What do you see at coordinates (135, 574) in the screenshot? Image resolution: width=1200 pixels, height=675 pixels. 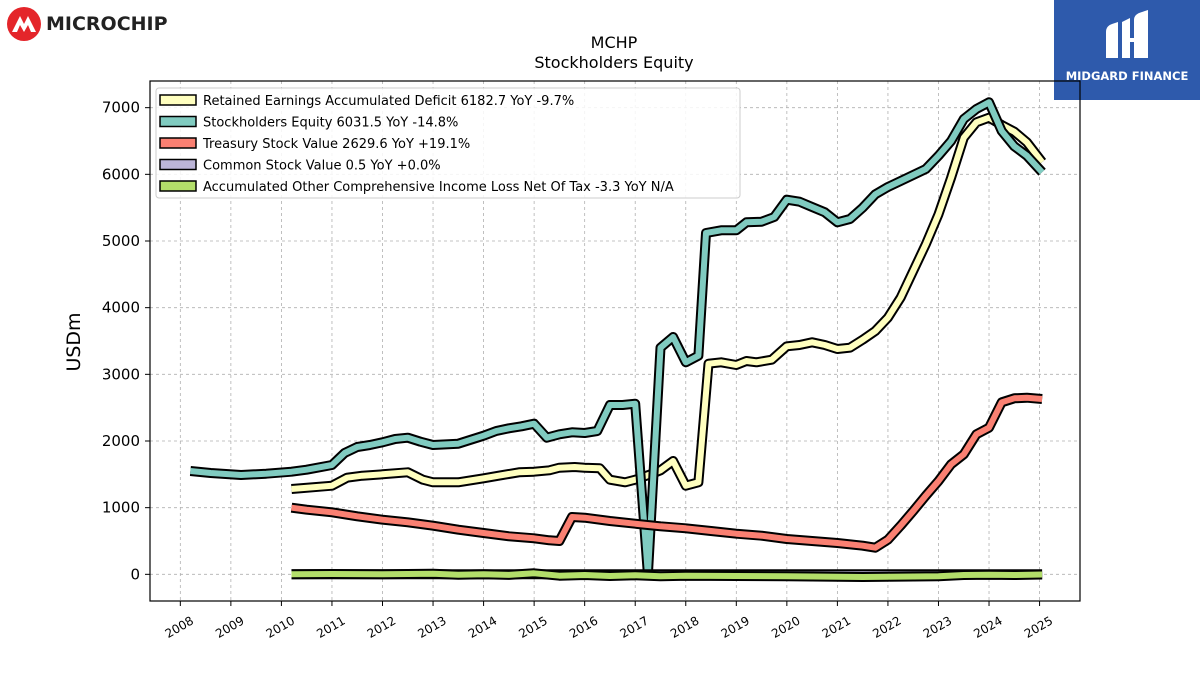 I see `y-tick-label: 0` at bounding box center [135, 574].